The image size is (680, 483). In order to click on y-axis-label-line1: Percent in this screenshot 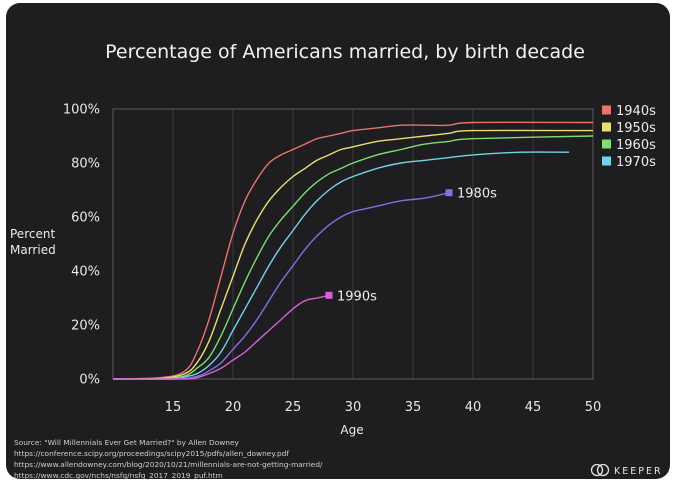, I will do `click(32, 234)`.